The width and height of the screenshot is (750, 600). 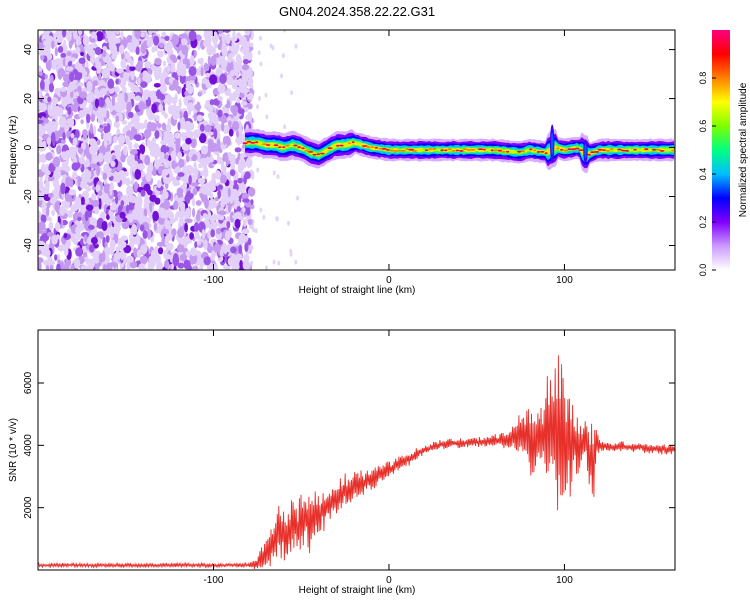 What do you see at coordinates (28, 507) in the screenshot?
I see `snr-y-tick-label: 2000` at bounding box center [28, 507].